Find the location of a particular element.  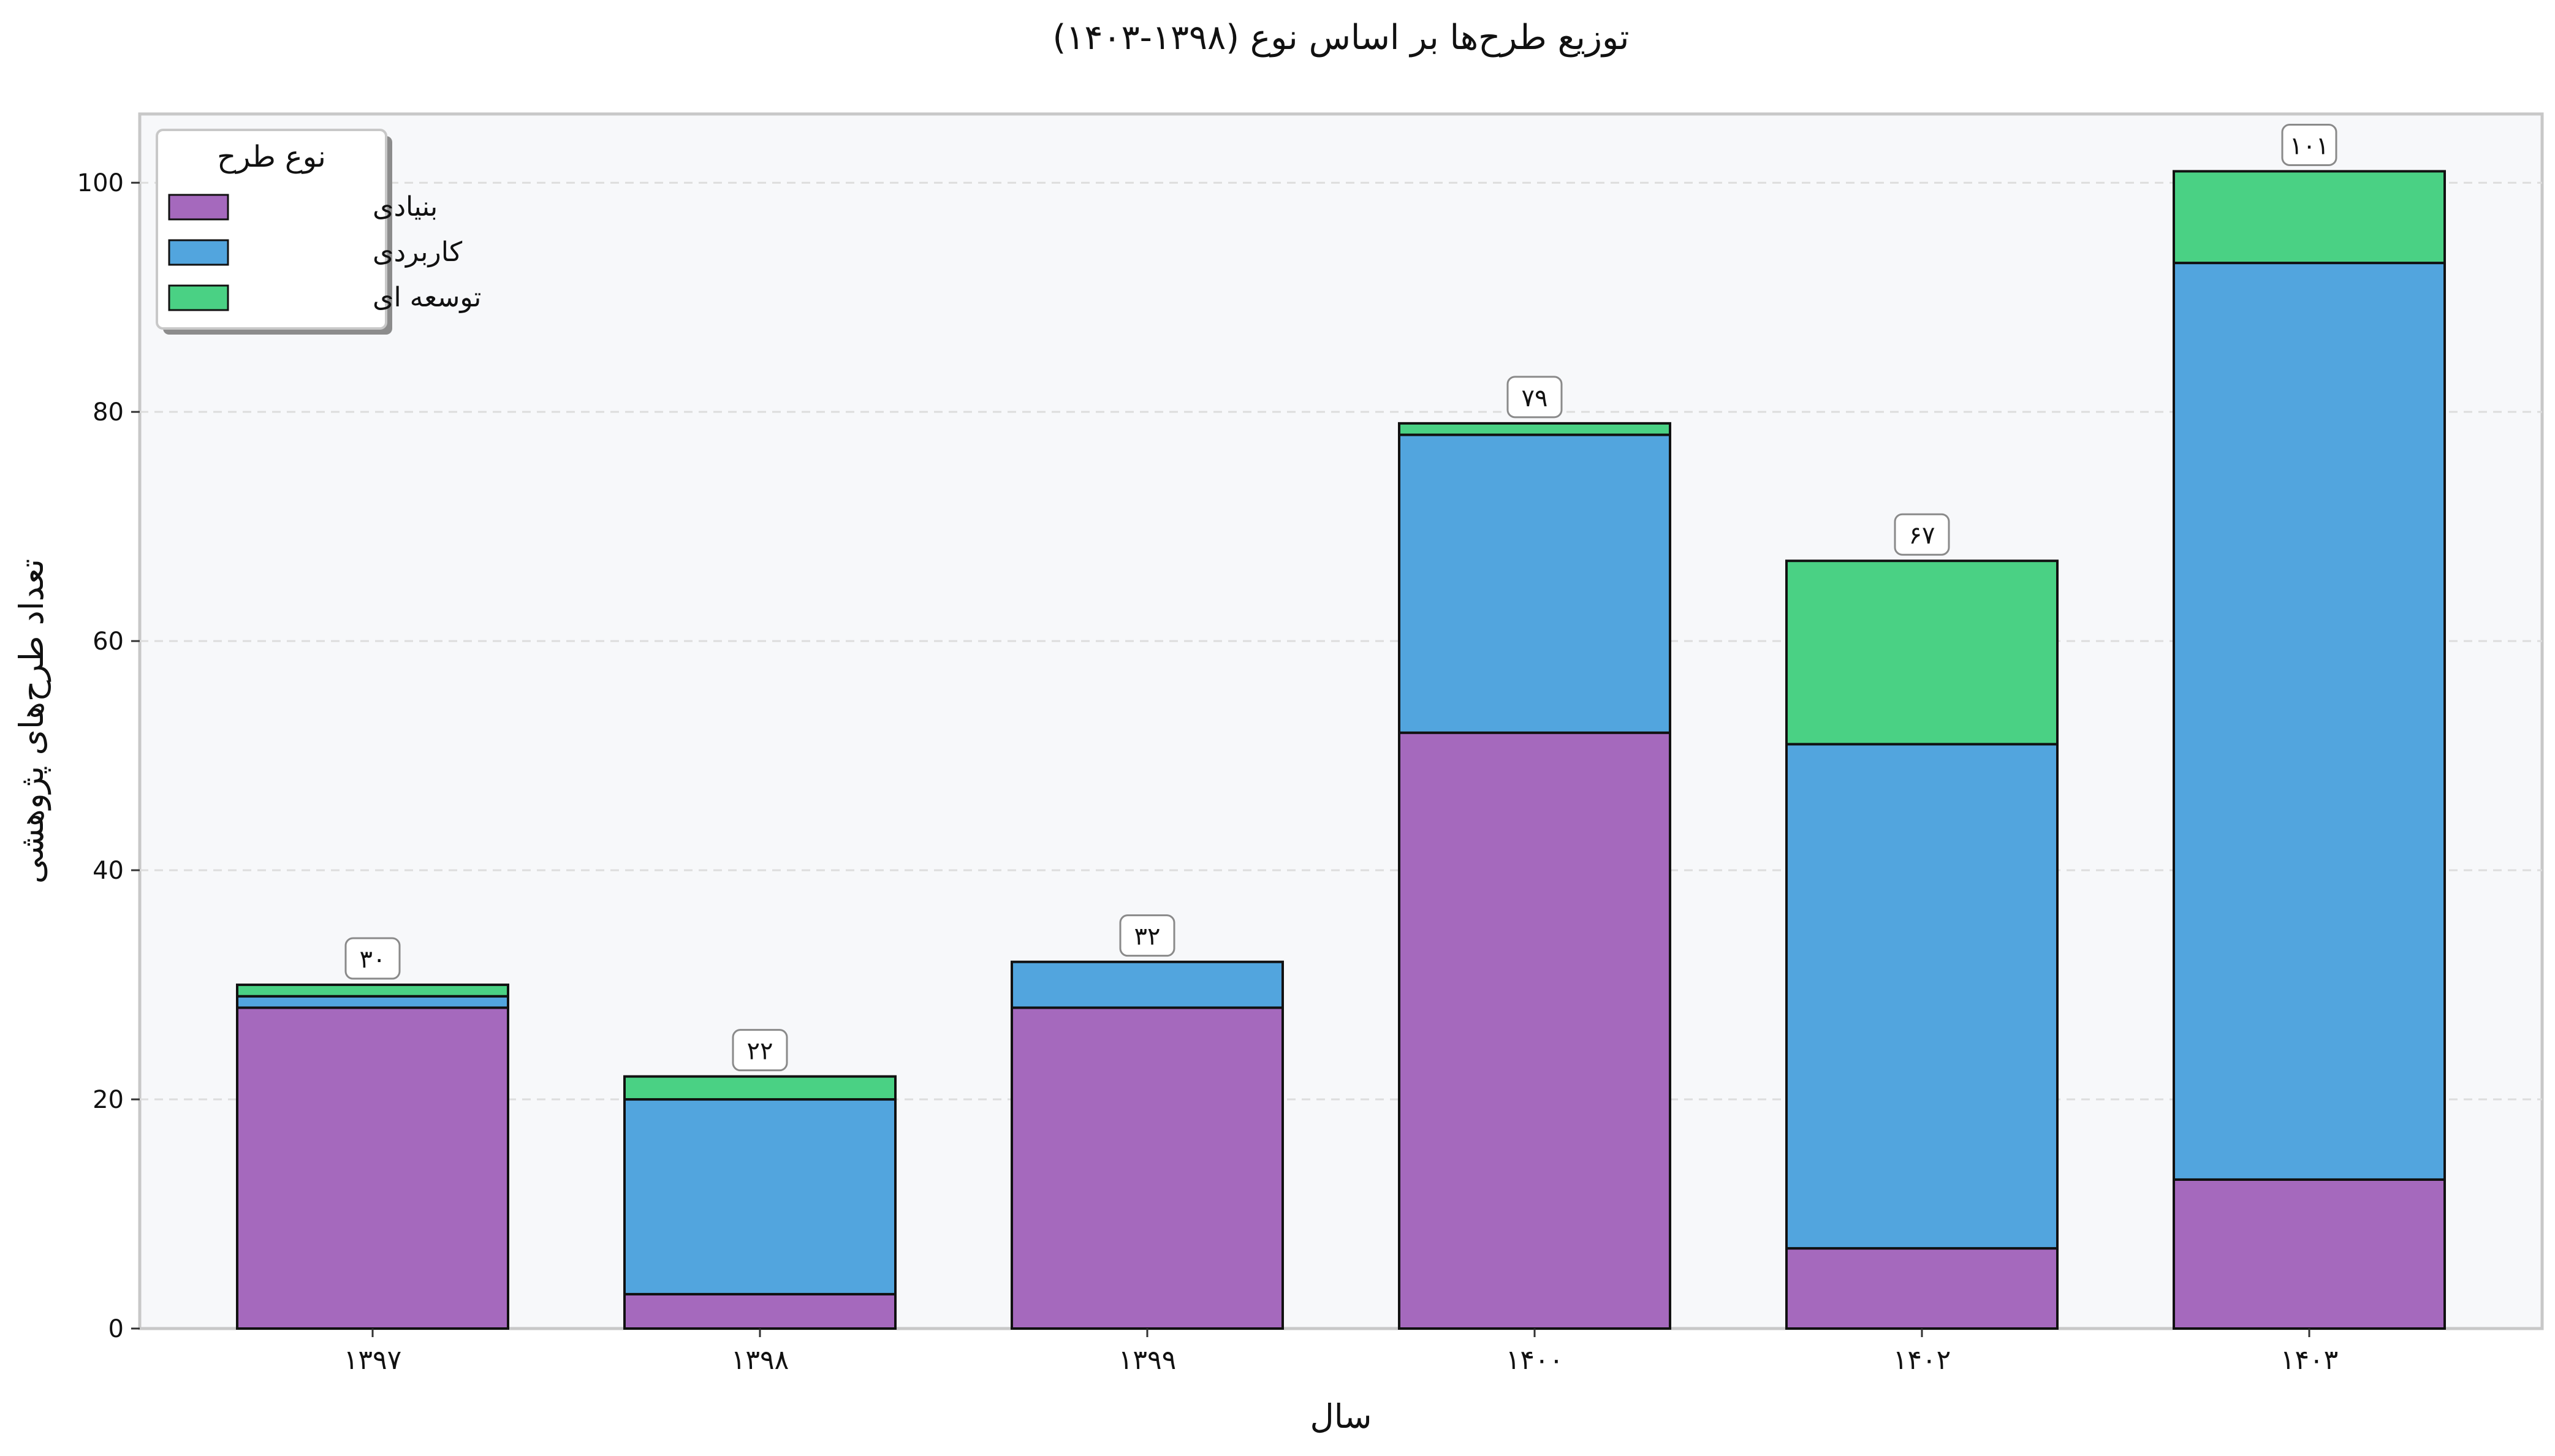

total-label: ۳۲ is located at coordinates (1147, 937).